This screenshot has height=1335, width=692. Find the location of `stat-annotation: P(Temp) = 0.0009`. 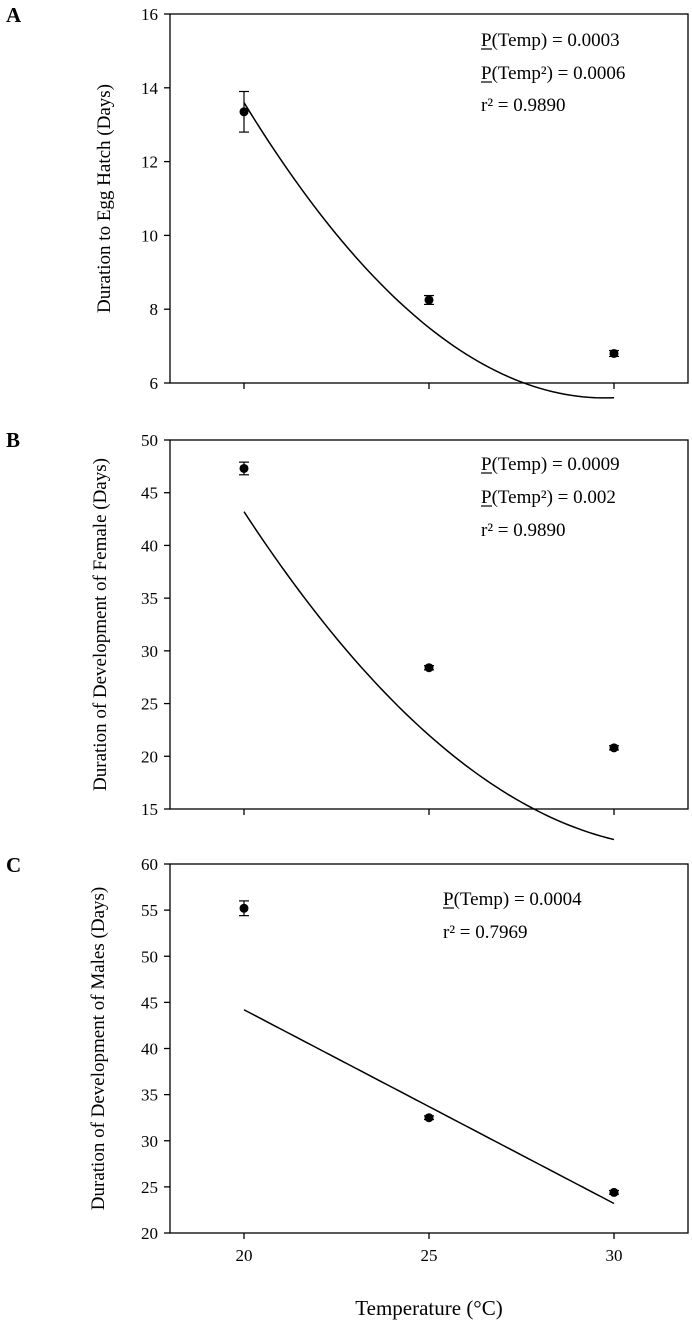

stat-annotation: P(Temp) = 0.0009 is located at coordinates (550, 464).